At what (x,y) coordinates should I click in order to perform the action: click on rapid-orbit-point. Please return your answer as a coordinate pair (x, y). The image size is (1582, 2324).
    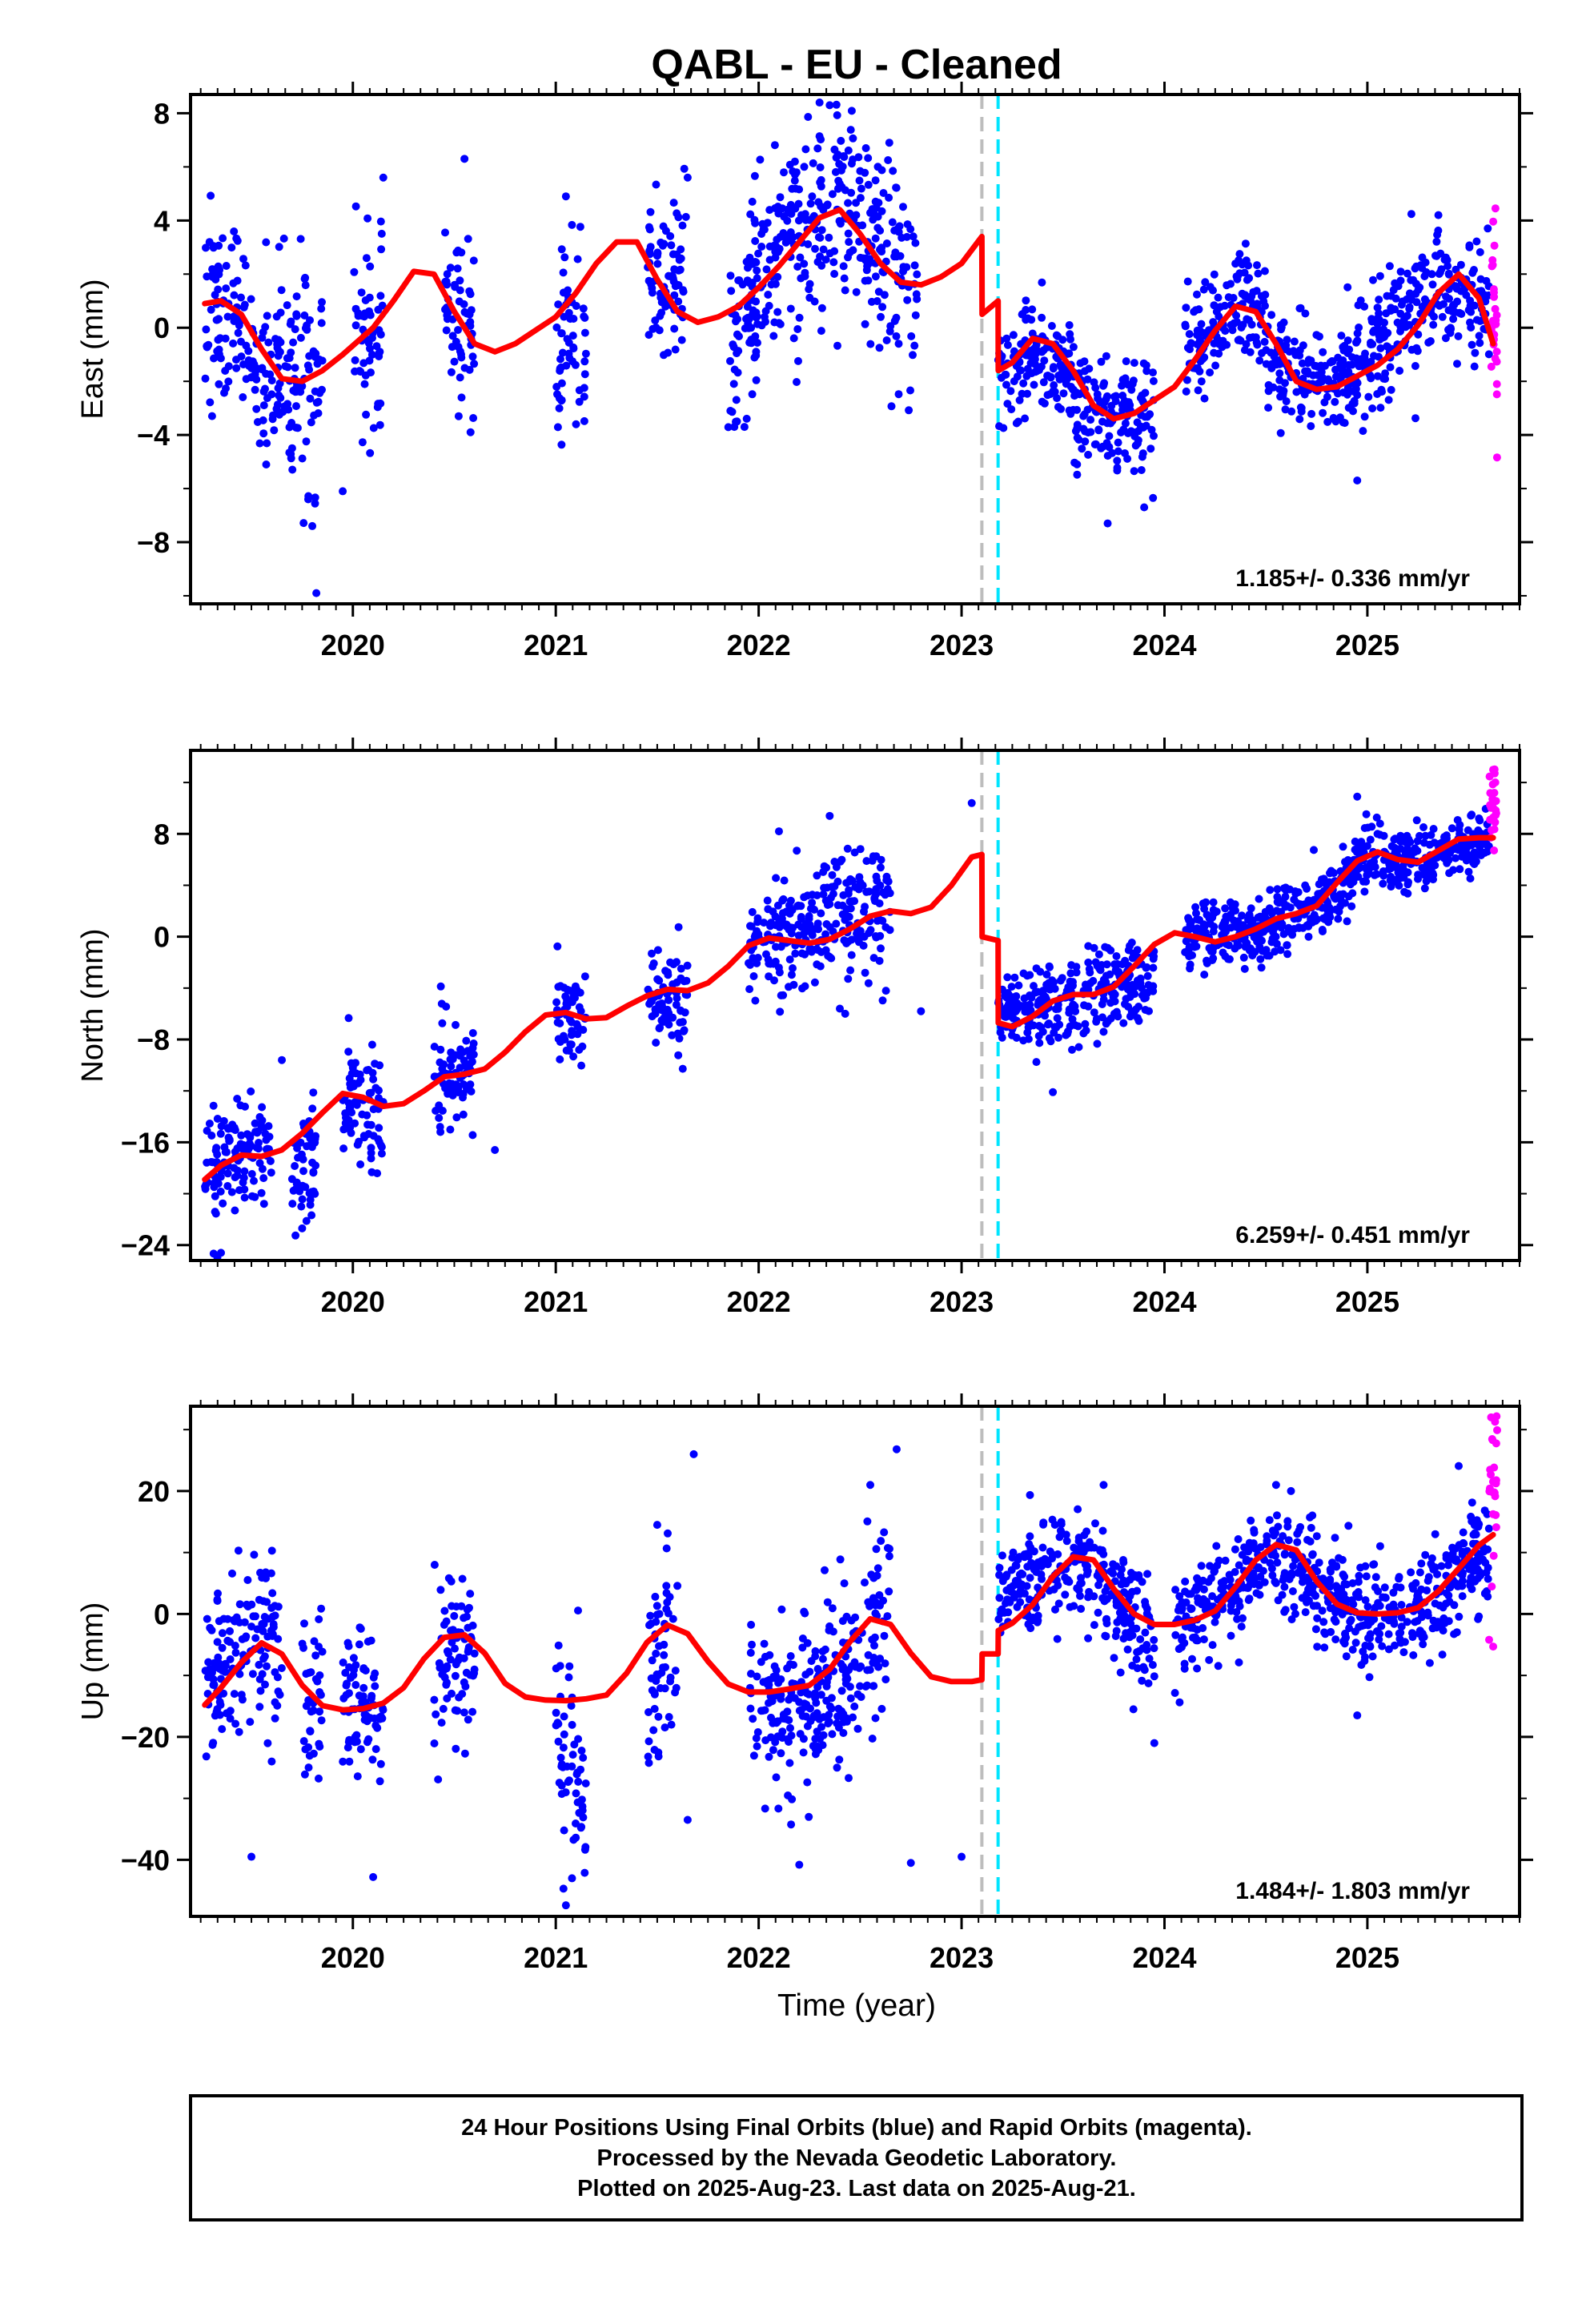
    Looking at the image, I should click on (1495, 208).